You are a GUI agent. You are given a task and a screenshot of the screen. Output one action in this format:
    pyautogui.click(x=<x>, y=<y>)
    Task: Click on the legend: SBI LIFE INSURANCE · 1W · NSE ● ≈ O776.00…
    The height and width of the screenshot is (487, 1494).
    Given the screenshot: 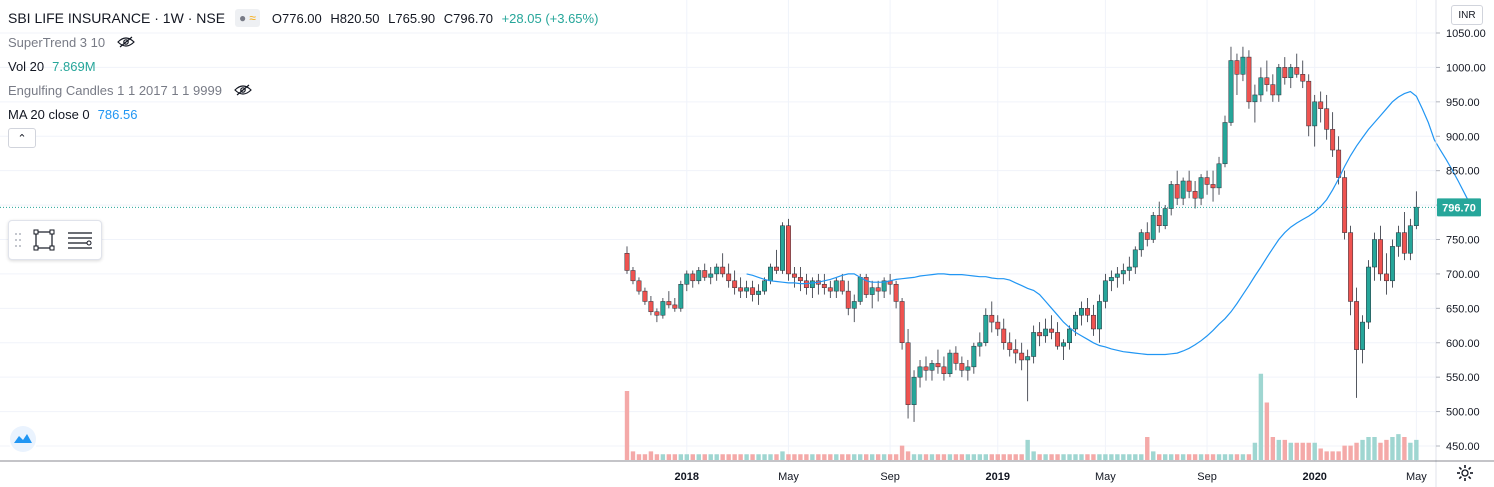 What is the action you would take?
    pyautogui.click(x=305, y=78)
    